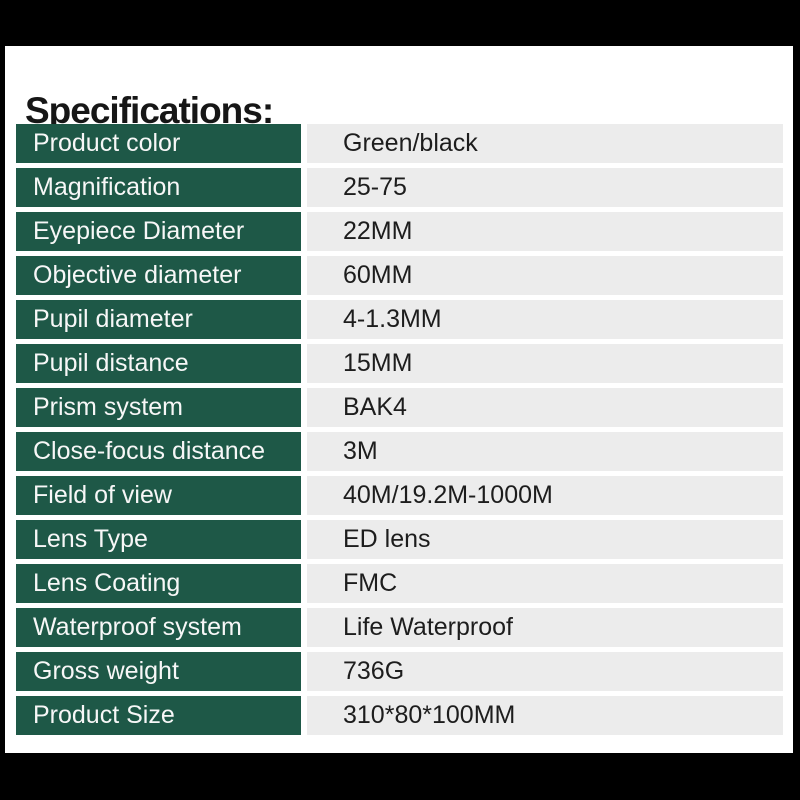 This screenshot has height=800, width=800. What do you see at coordinates (158, 495) in the screenshot?
I see `spec-label: Field of view` at bounding box center [158, 495].